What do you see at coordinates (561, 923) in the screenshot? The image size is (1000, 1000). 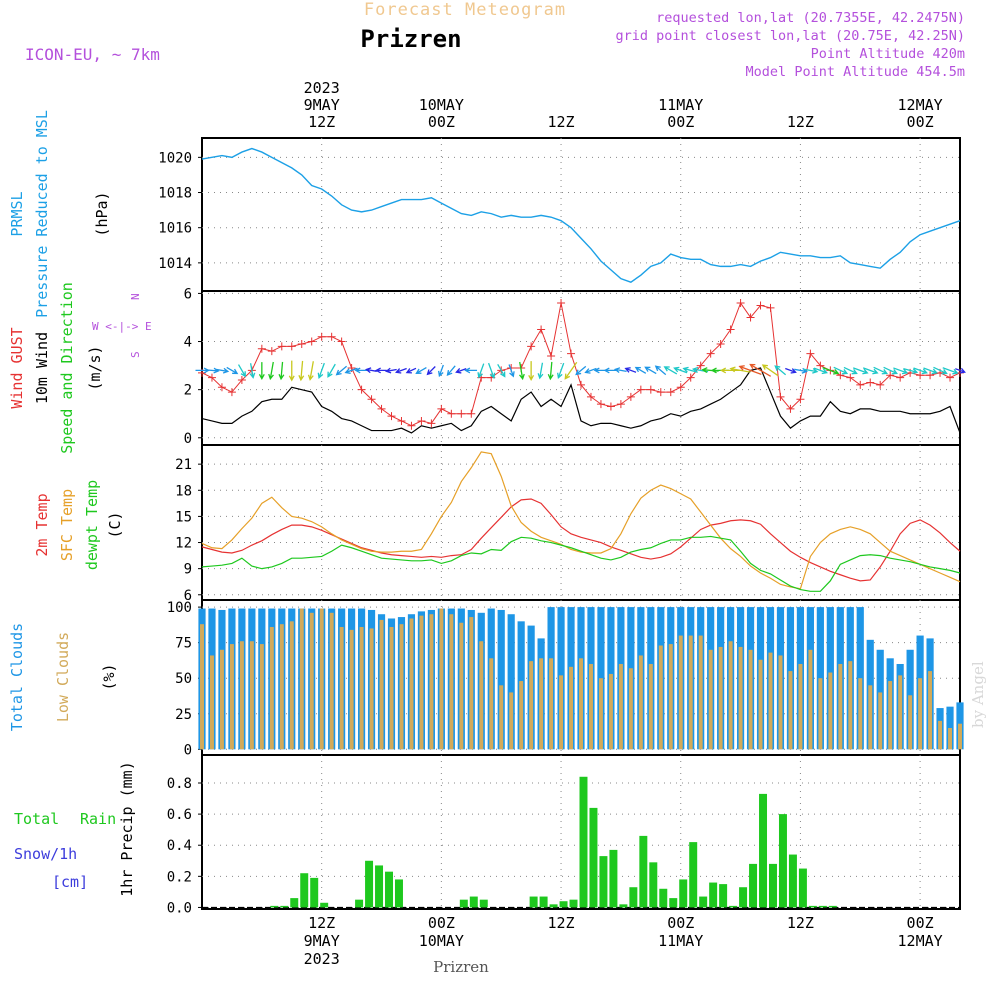 I see `bottom-time-label: 12Z` at bounding box center [561, 923].